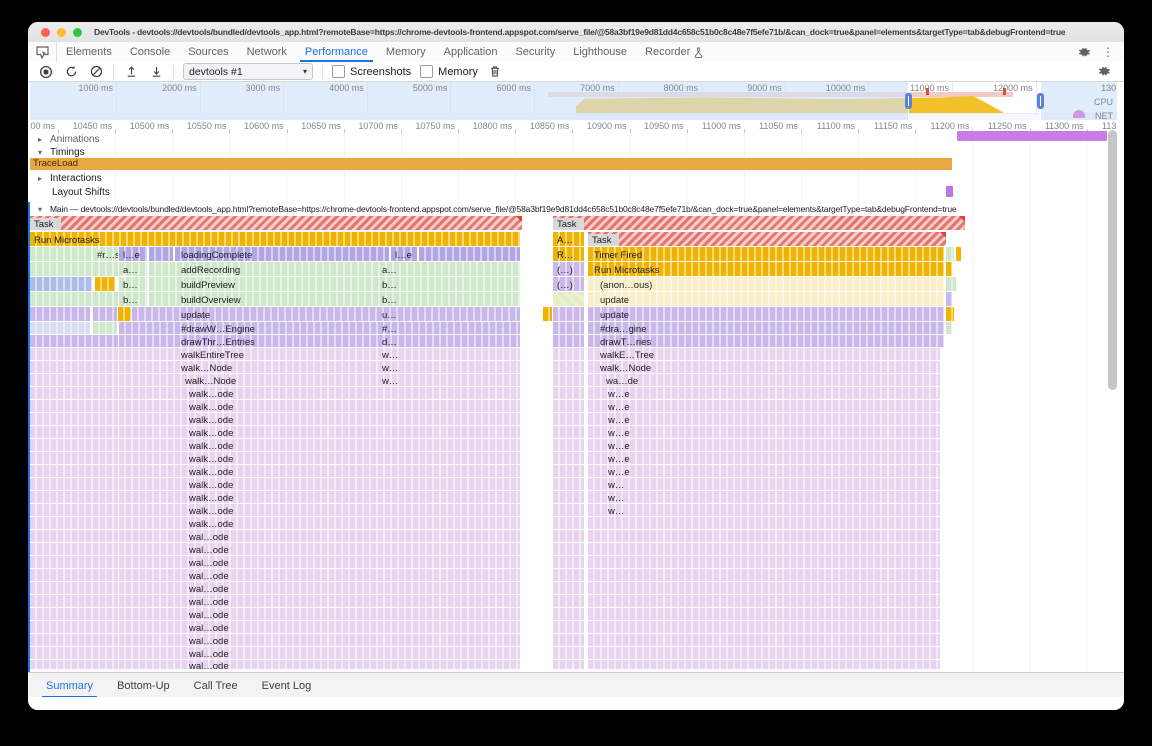 The image size is (1152, 746). I want to click on inspect-element-icon, so click(42, 52).